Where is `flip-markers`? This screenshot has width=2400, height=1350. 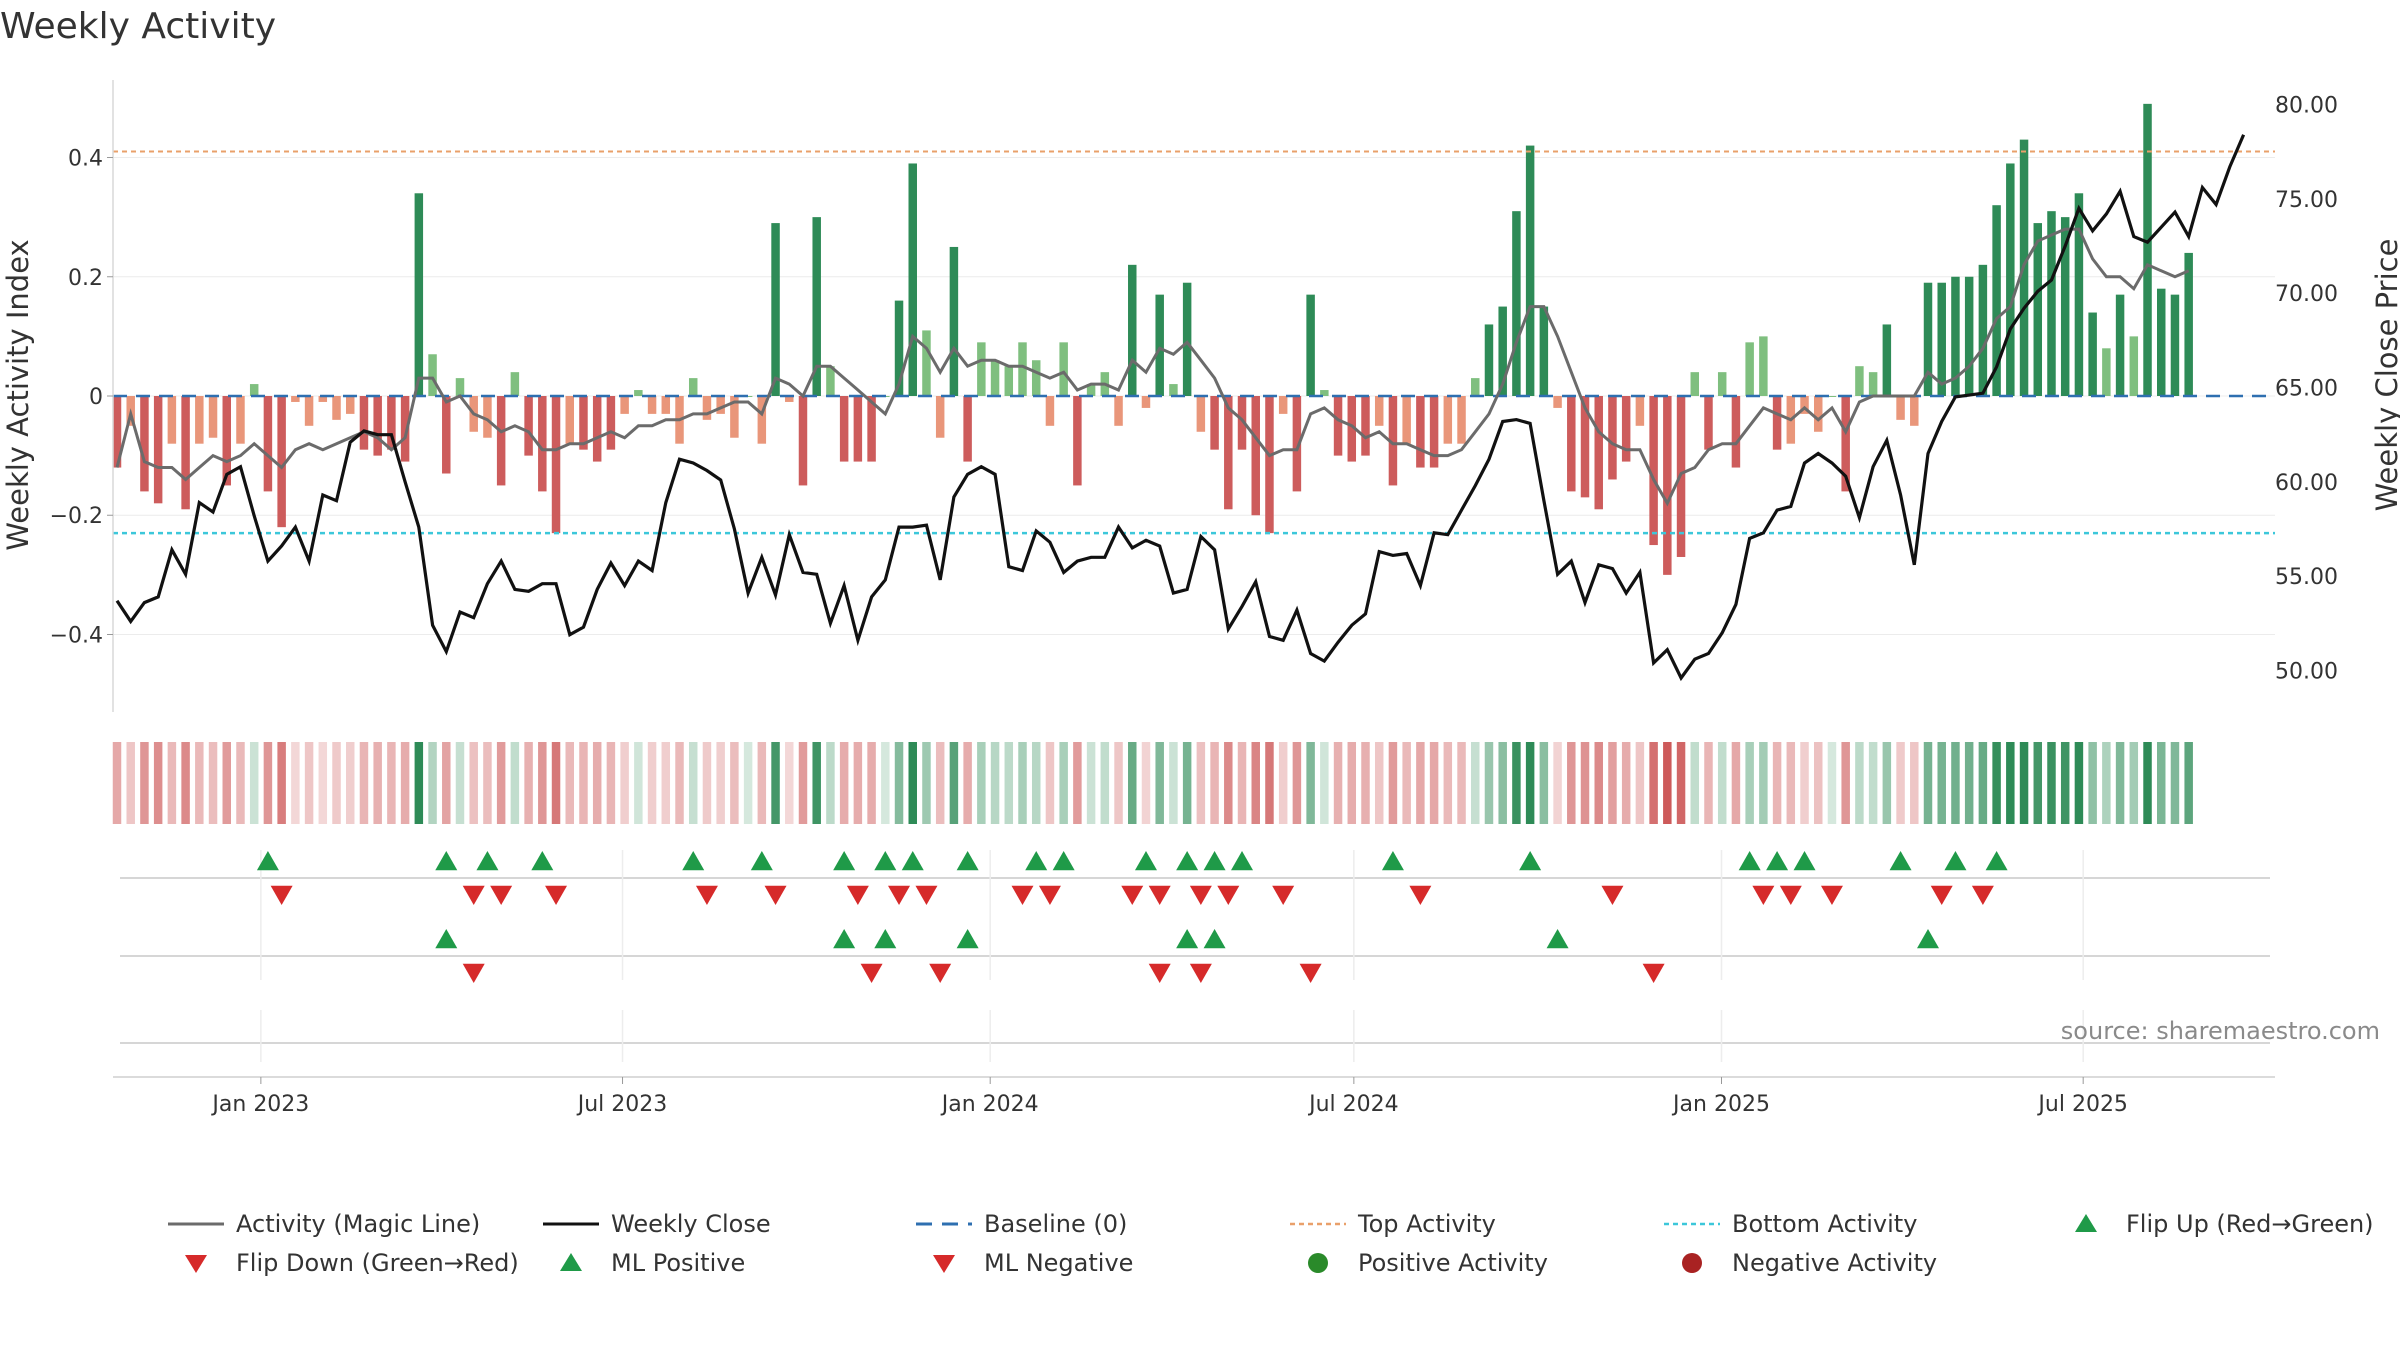
flip-markers is located at coordinates (1132, 917).